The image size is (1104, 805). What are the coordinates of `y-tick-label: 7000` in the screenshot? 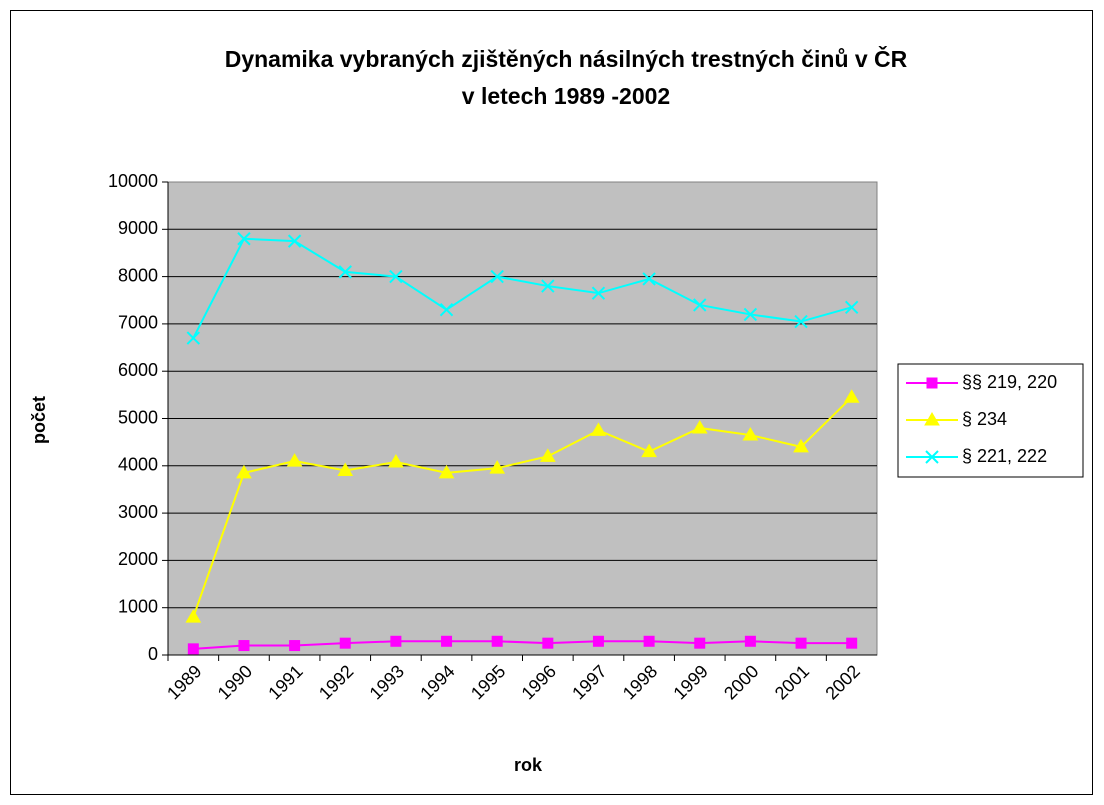 It's located at (138, 323).